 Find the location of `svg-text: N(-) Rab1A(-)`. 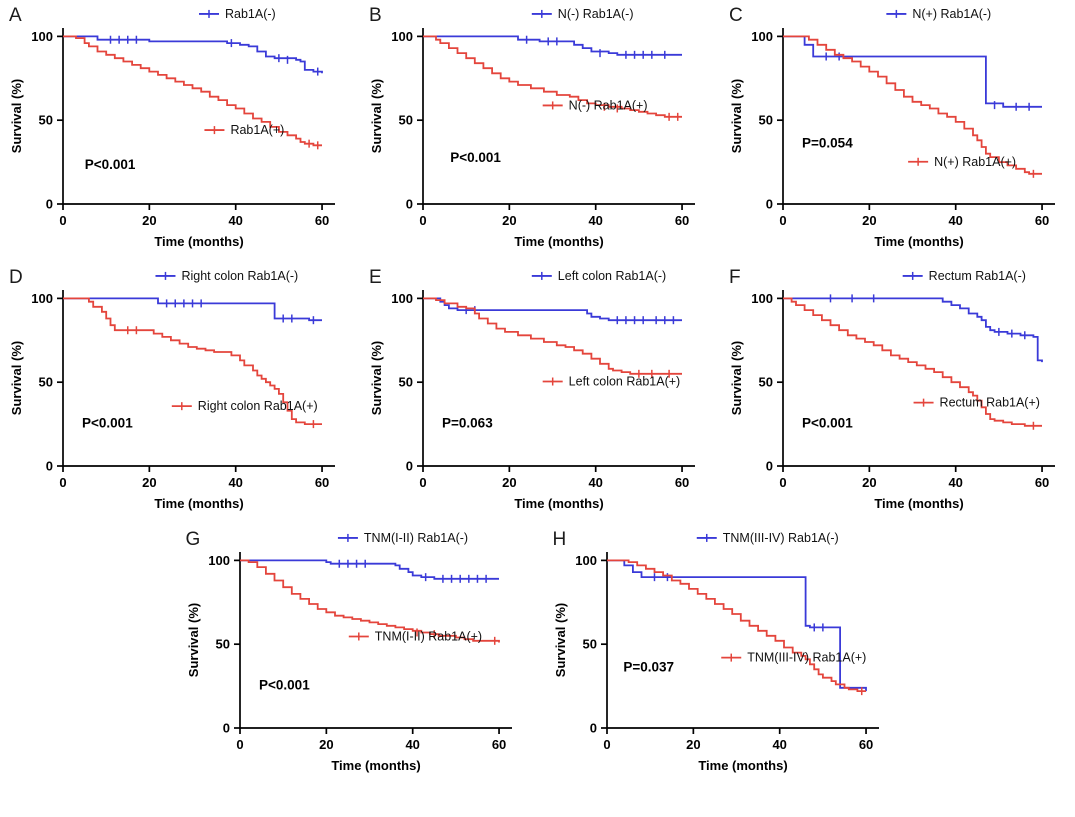

svg-text: N(-) Rab1A(-) is located at coordinates (596, 14).